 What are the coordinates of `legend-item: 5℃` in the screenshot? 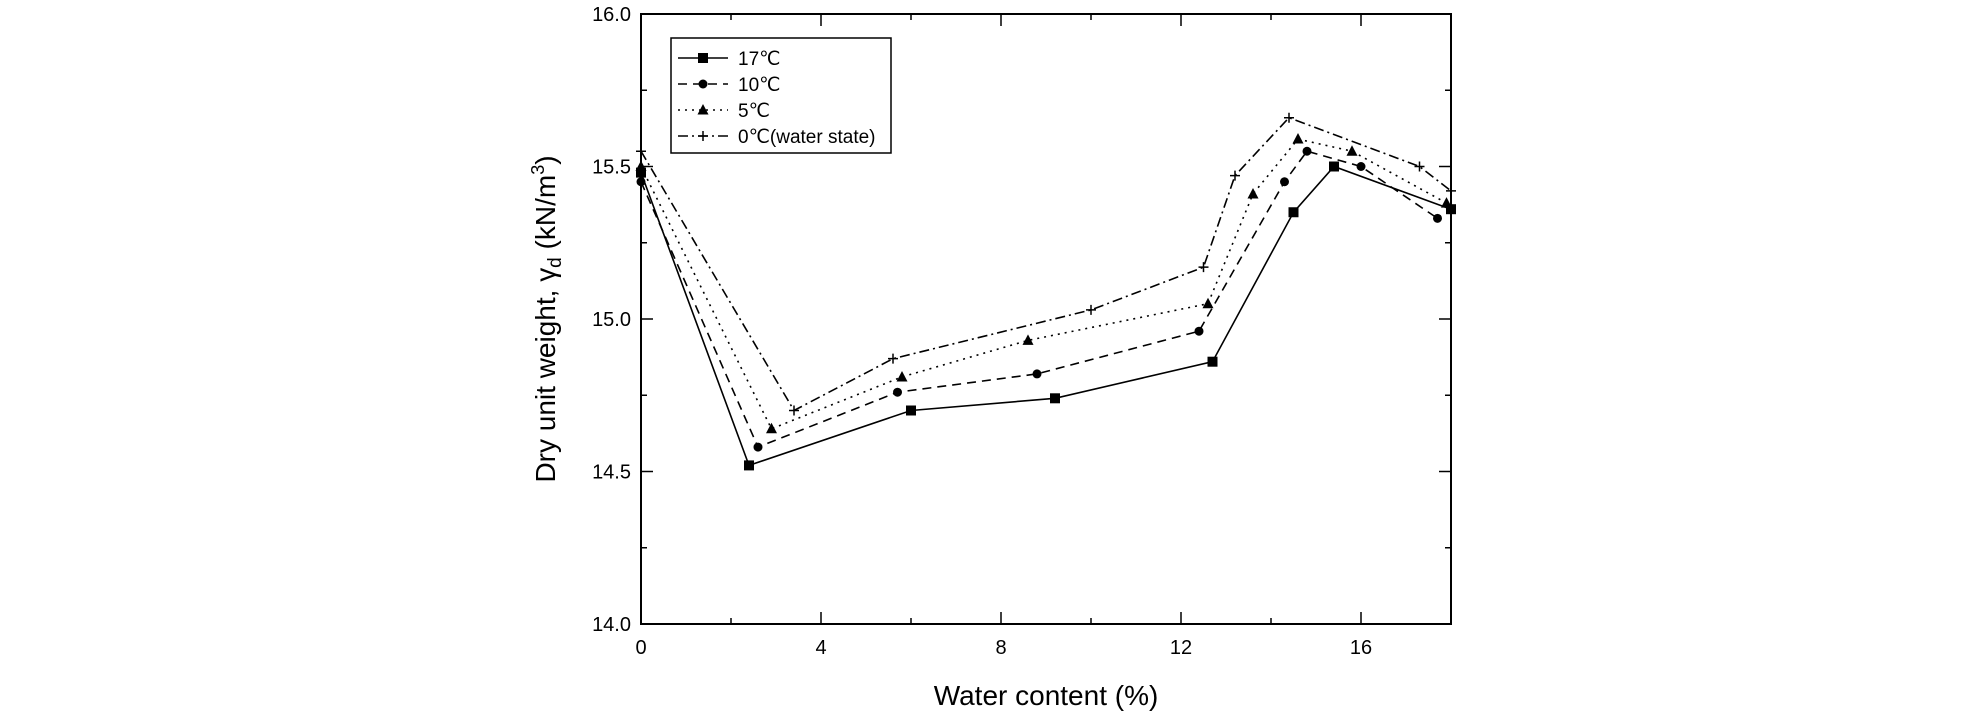 It's located at (724, 111).